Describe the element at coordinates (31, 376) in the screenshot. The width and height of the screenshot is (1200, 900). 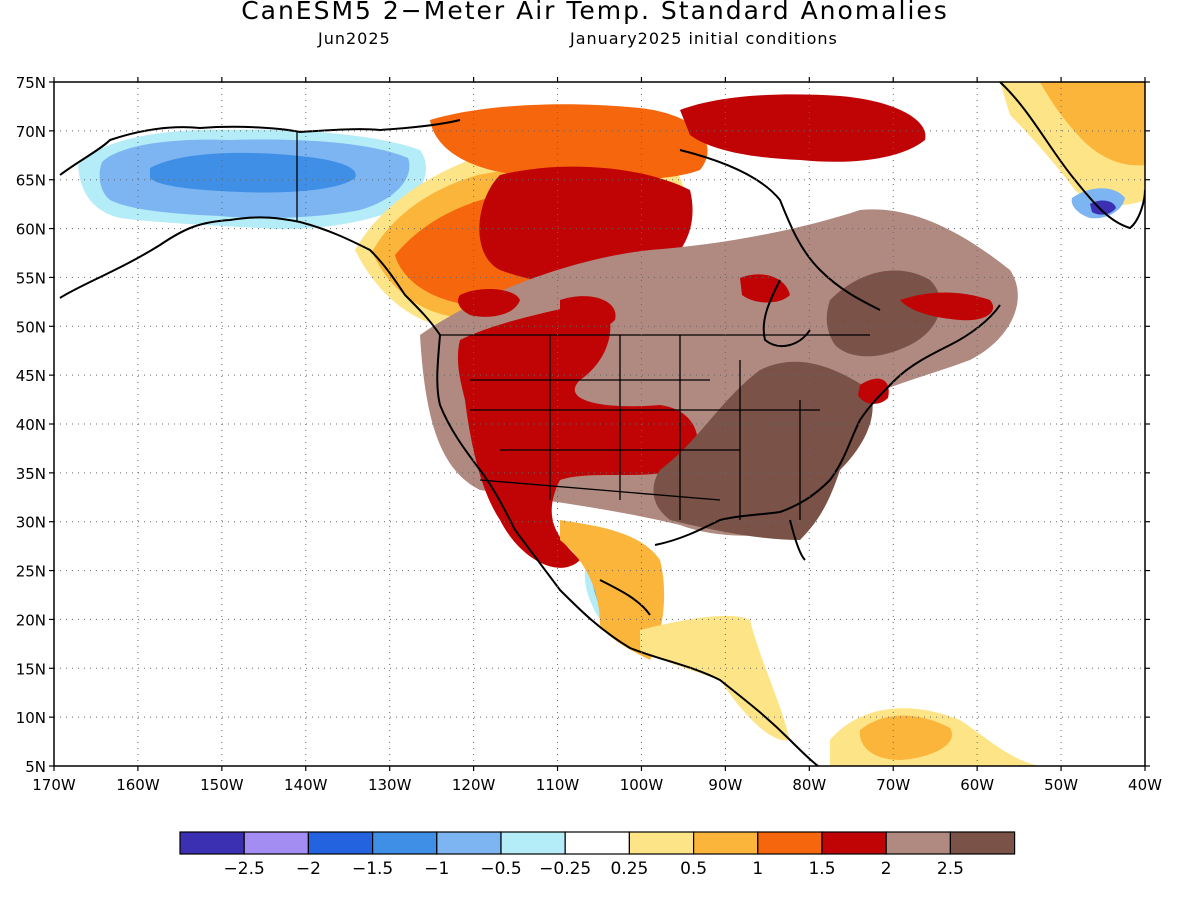
I see `lat-label: 45N` at that location.